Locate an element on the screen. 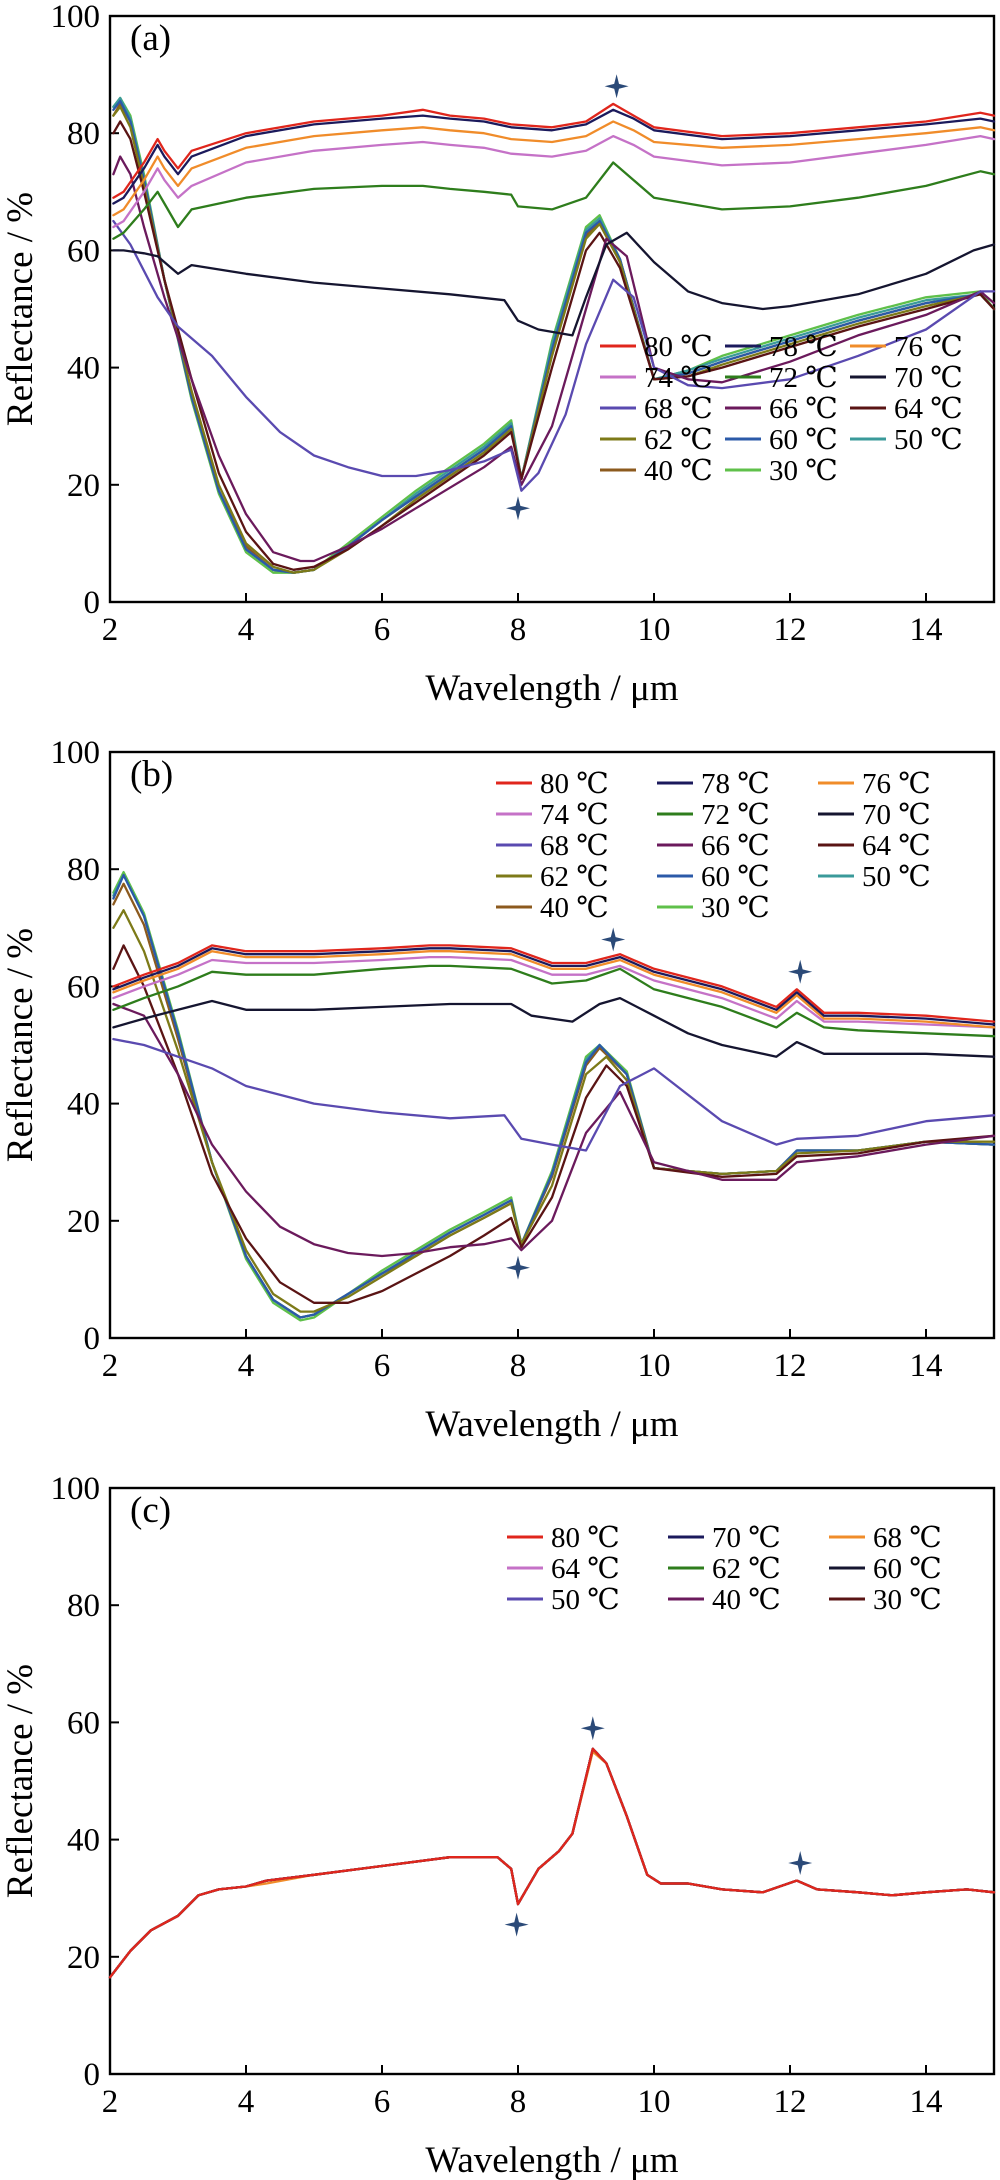  y-tick-label-a-0: 0 is located at coordinates (92, 603).